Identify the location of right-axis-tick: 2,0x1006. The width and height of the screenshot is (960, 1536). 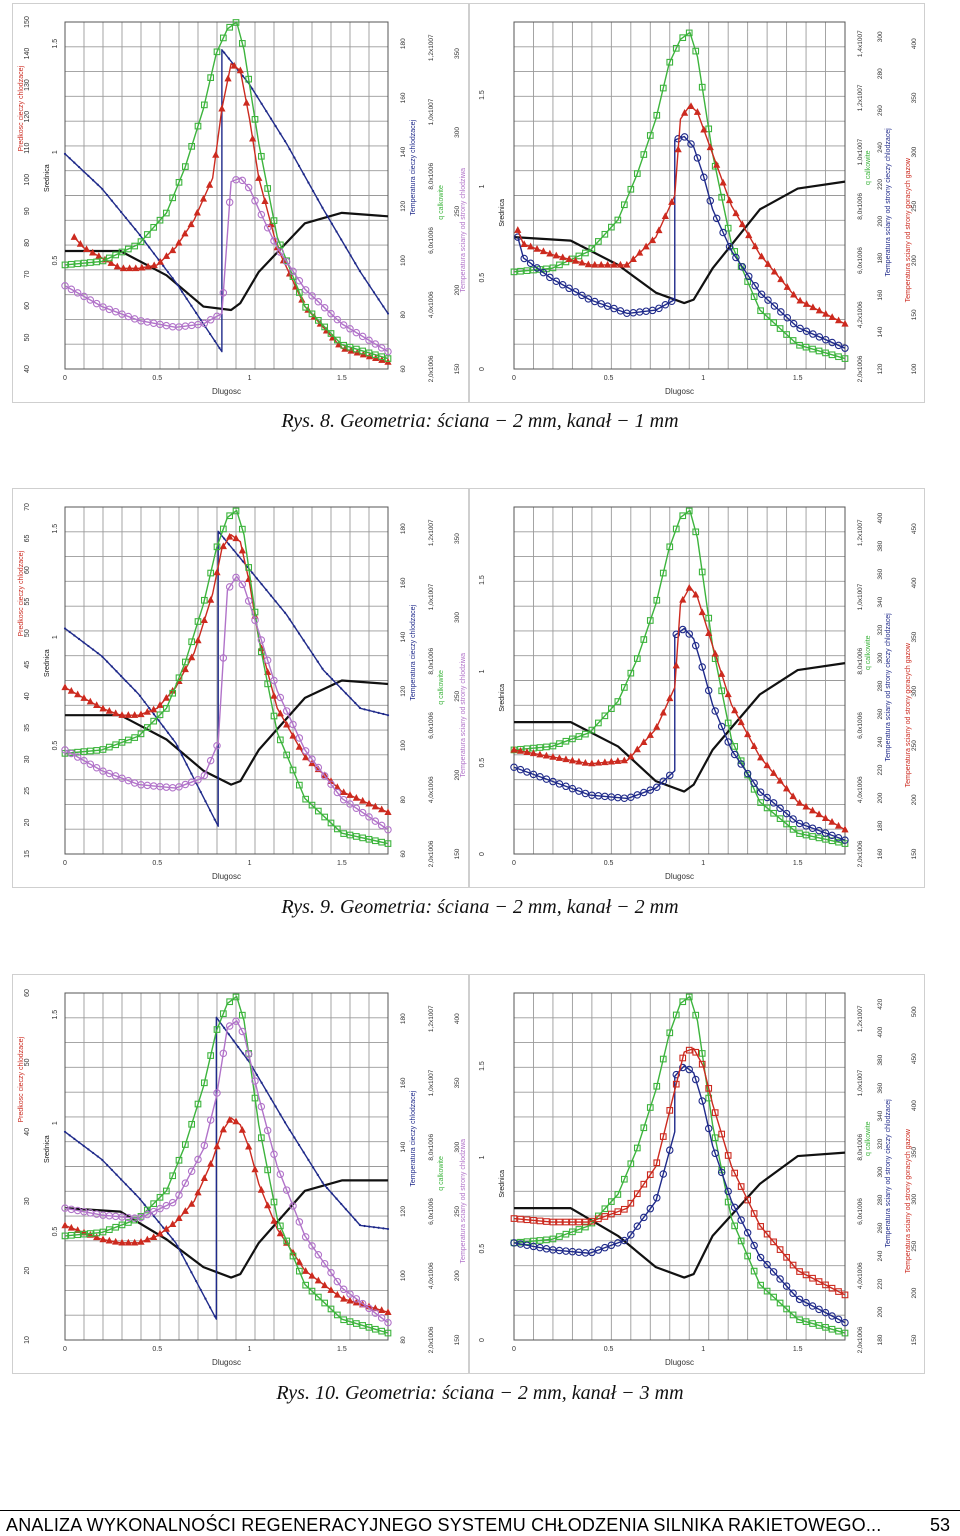
(431, 1339).